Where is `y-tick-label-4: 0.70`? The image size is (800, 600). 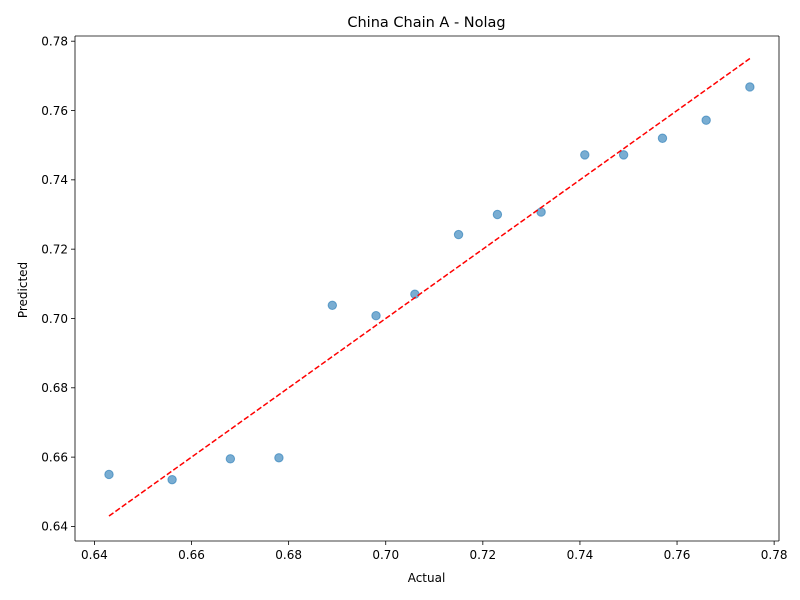
y-tick-label-4: 0.70 is located at coordinates (54, 319).